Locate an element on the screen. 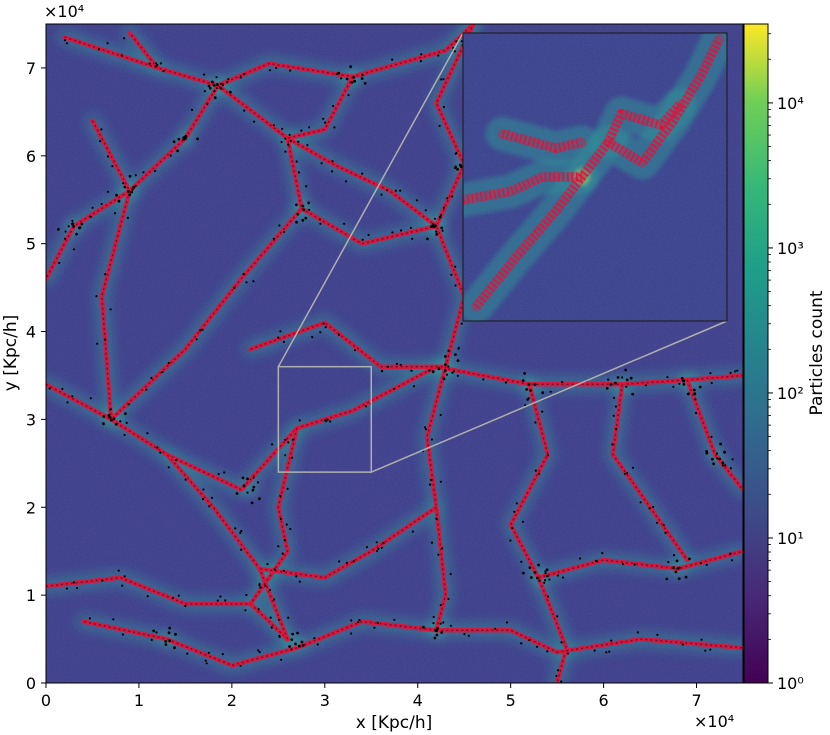  zoom-connector-top is located at coordinates (370, 200).